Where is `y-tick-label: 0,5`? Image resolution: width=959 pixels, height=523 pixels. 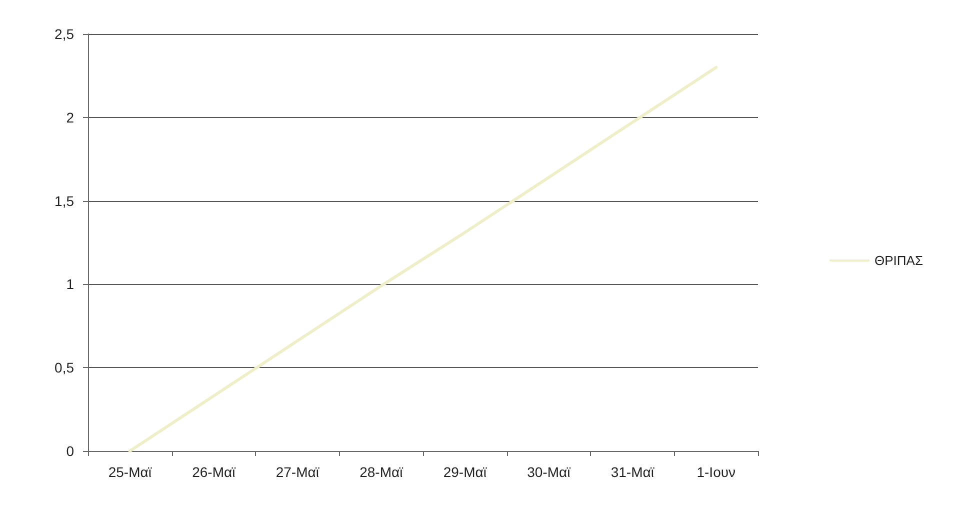 y-tick-label: 0,5 is located at coordinates (64, 368).